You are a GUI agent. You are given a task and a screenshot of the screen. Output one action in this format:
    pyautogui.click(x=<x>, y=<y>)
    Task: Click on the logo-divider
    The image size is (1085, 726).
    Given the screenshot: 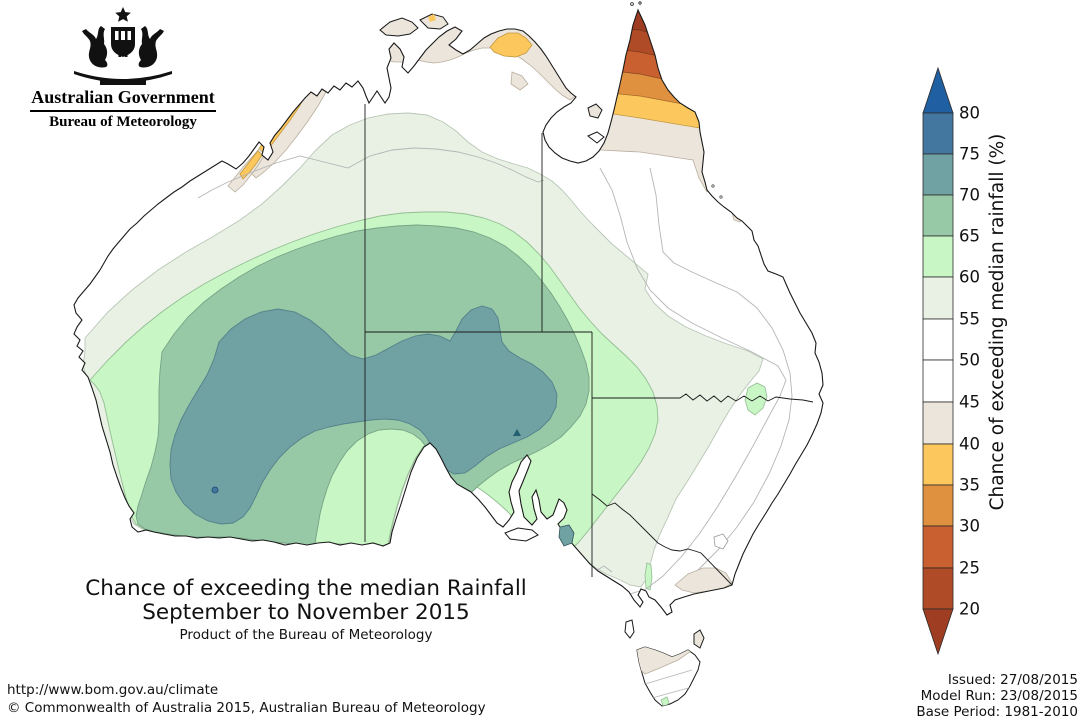 What is the action you would take?
    pyautogui.click(x=123, y=111)
    